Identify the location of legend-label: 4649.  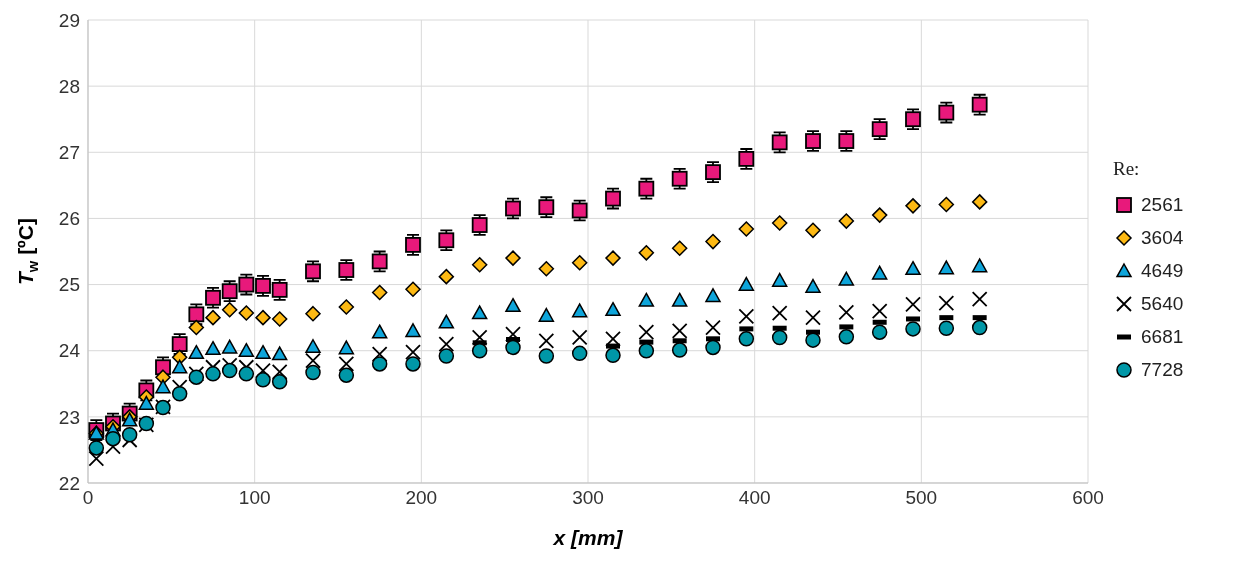
(1162, 270).